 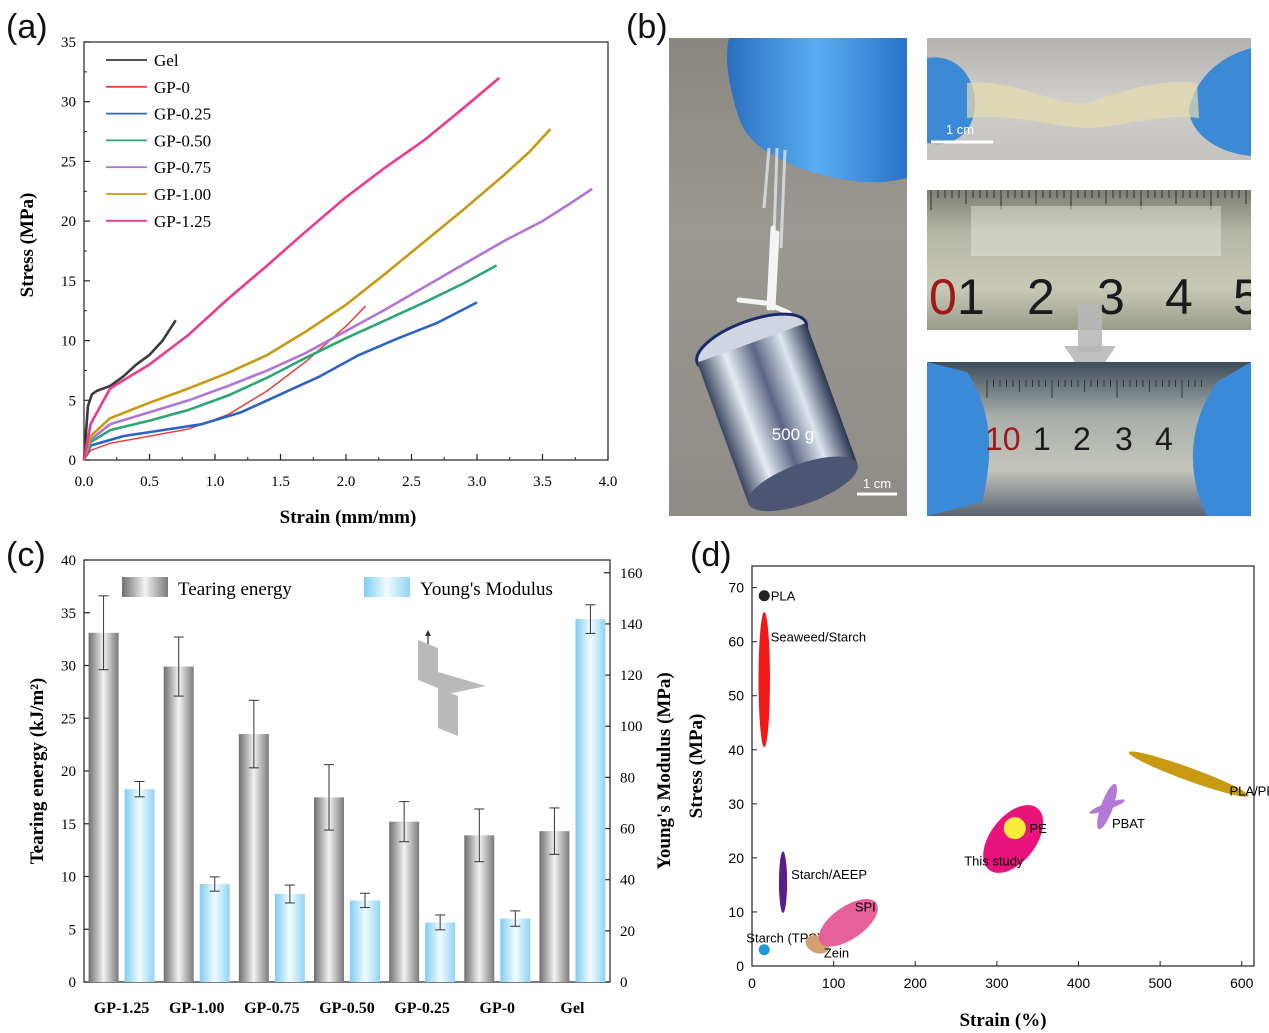 I want to click on x-tick-label-d: 300, so click(x=997, y=983).